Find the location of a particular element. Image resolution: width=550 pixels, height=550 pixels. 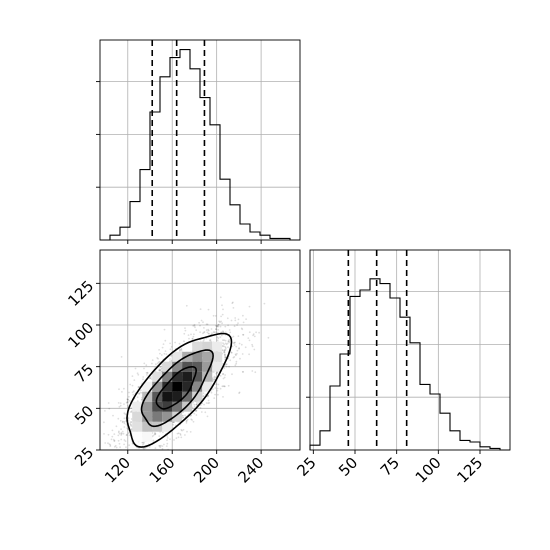

joint-ytick-label-3: 100 is located at coordinates (80, 335).